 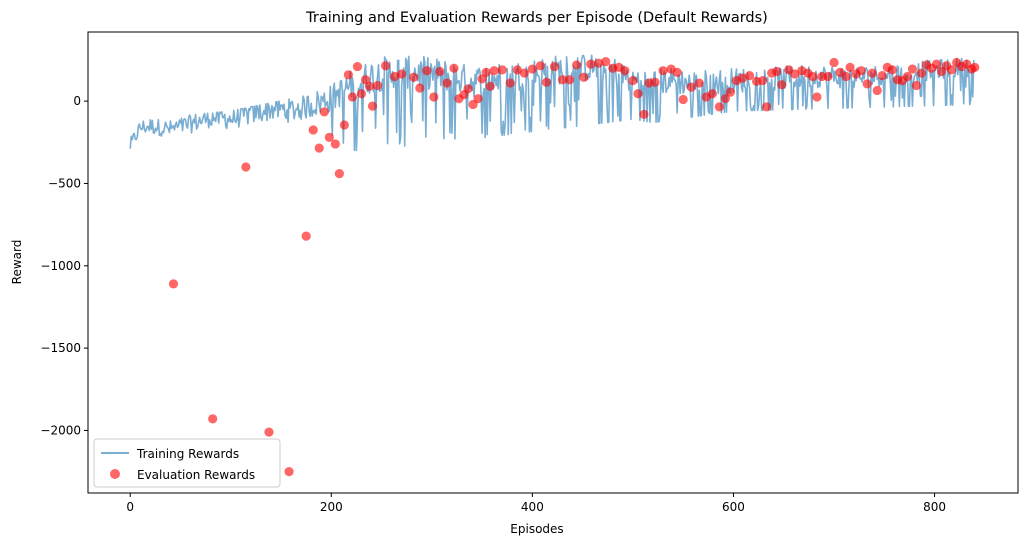 What do you see at coordinates (130, 507) in the screenshot?
I see `x-tick-label: 0` at bounding box center [130, 507].